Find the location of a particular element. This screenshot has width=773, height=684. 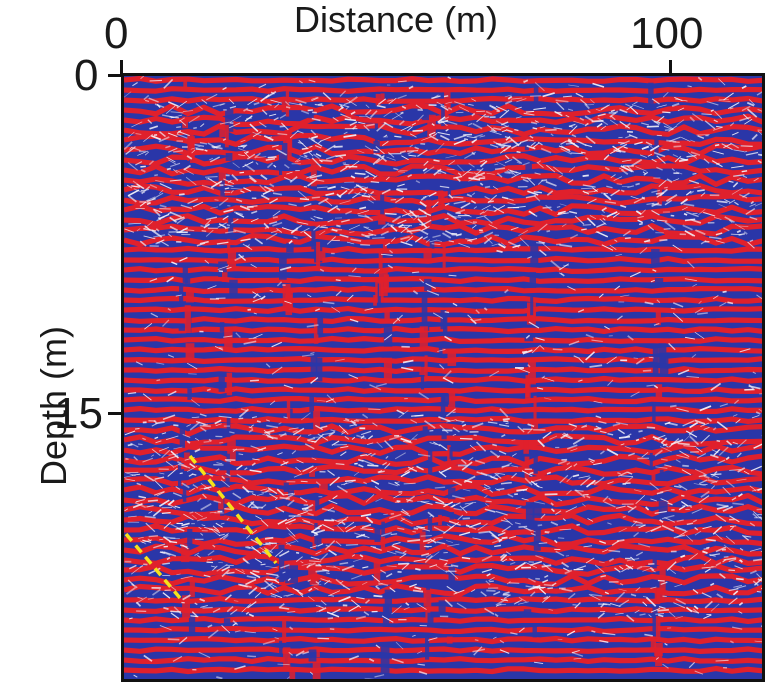

y-tick-label-15: 15 is located at coordinates (78, 413).